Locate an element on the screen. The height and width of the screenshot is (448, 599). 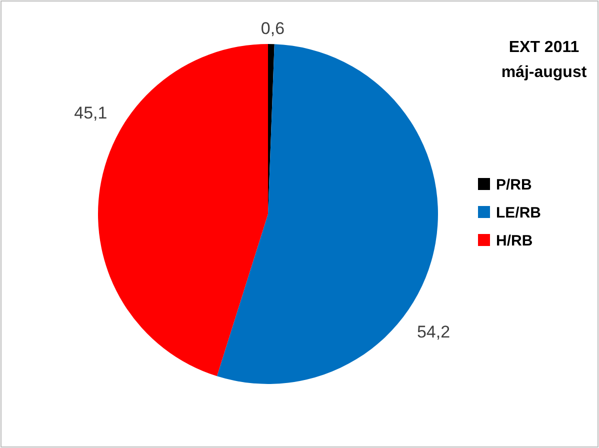
data-label: 0,6 is located at coordinates (272, 28).